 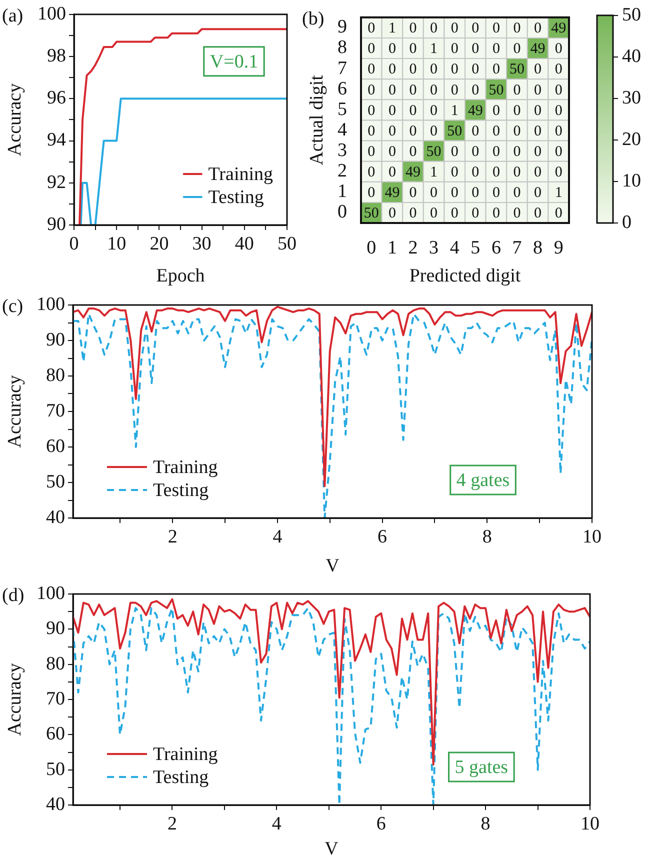 I want to click on y-tick-label: 3, so click(x=342, y=151).